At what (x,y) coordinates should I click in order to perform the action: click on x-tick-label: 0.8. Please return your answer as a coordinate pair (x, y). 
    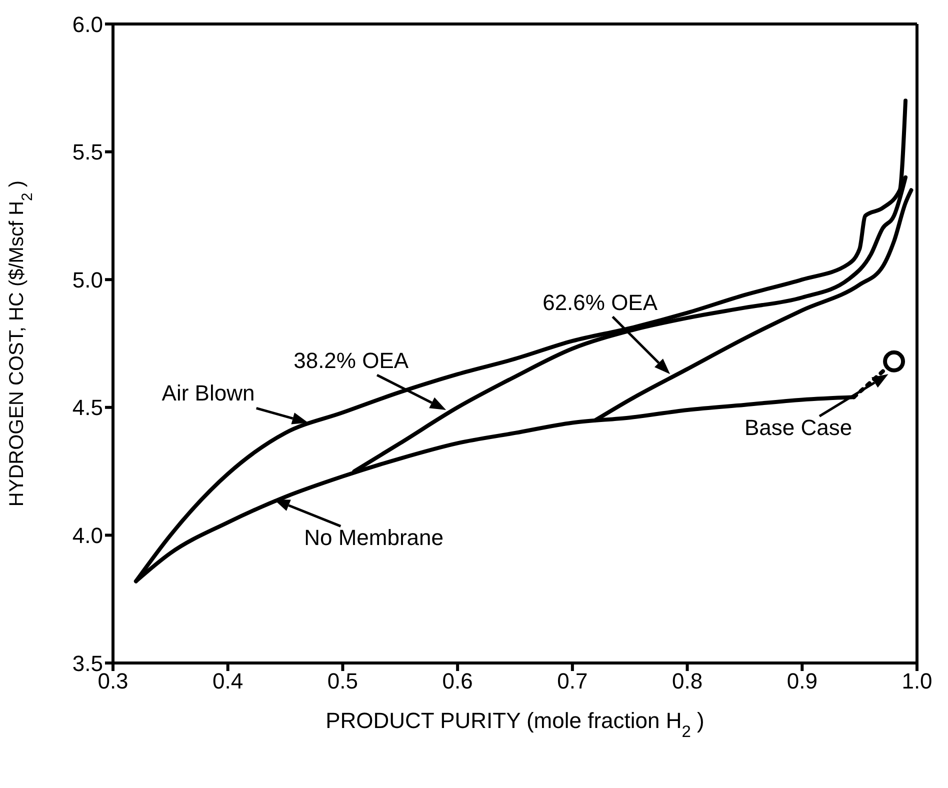
    Looking at the image, I should click on (687, 681).